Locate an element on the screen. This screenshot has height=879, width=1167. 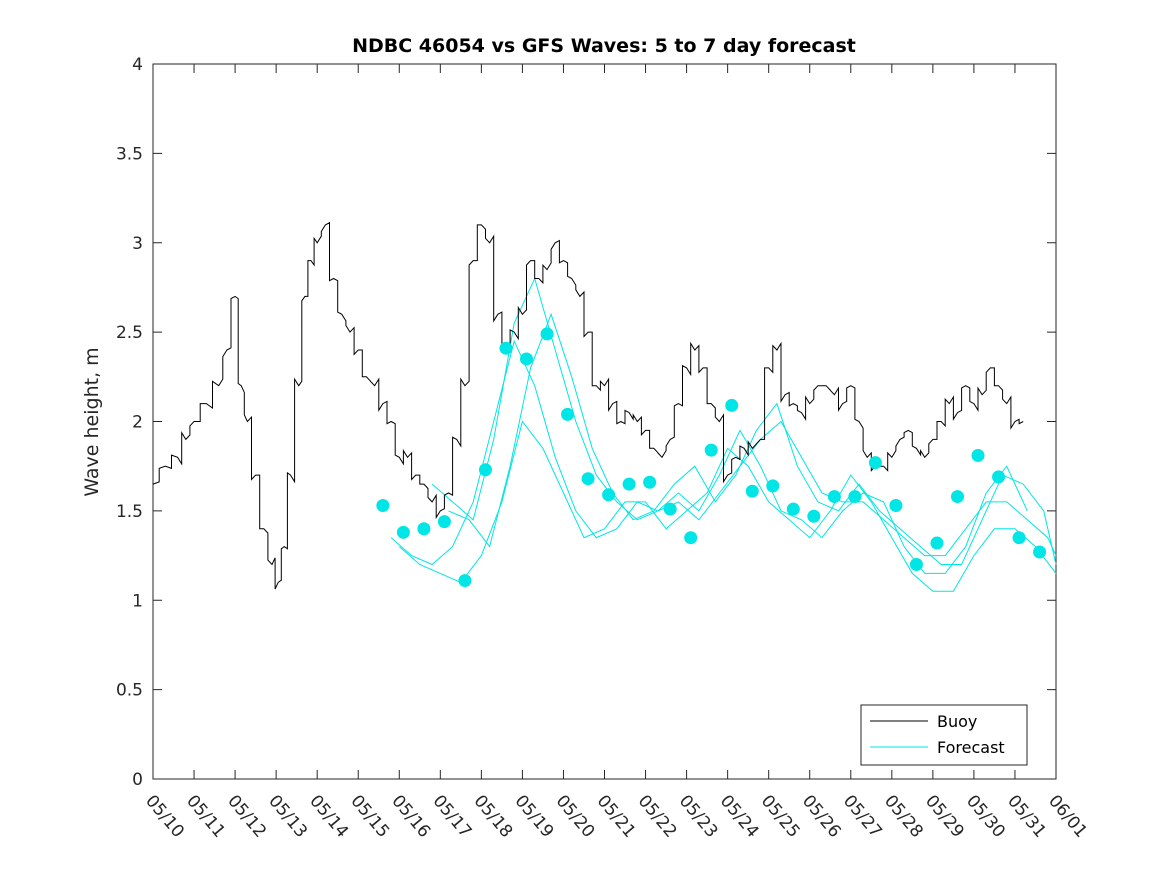
y-tick-label: 1 is located at coordinates (137, 601).